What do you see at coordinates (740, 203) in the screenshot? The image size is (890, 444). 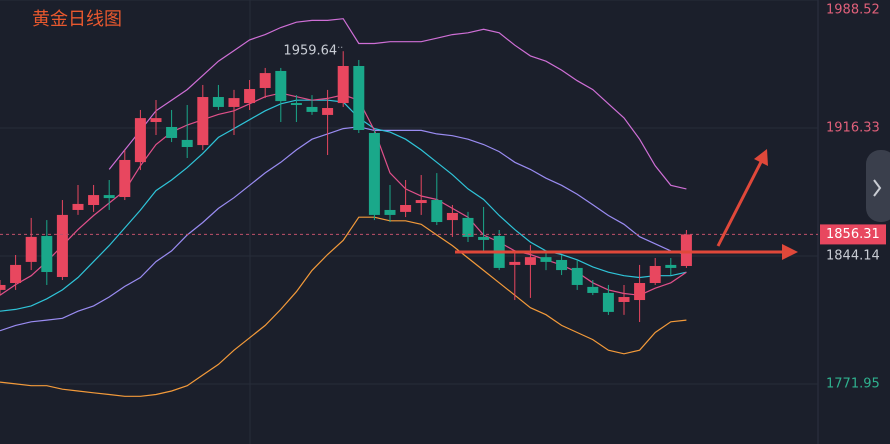 I see `arrow-up` at bounding box center [740, 203].